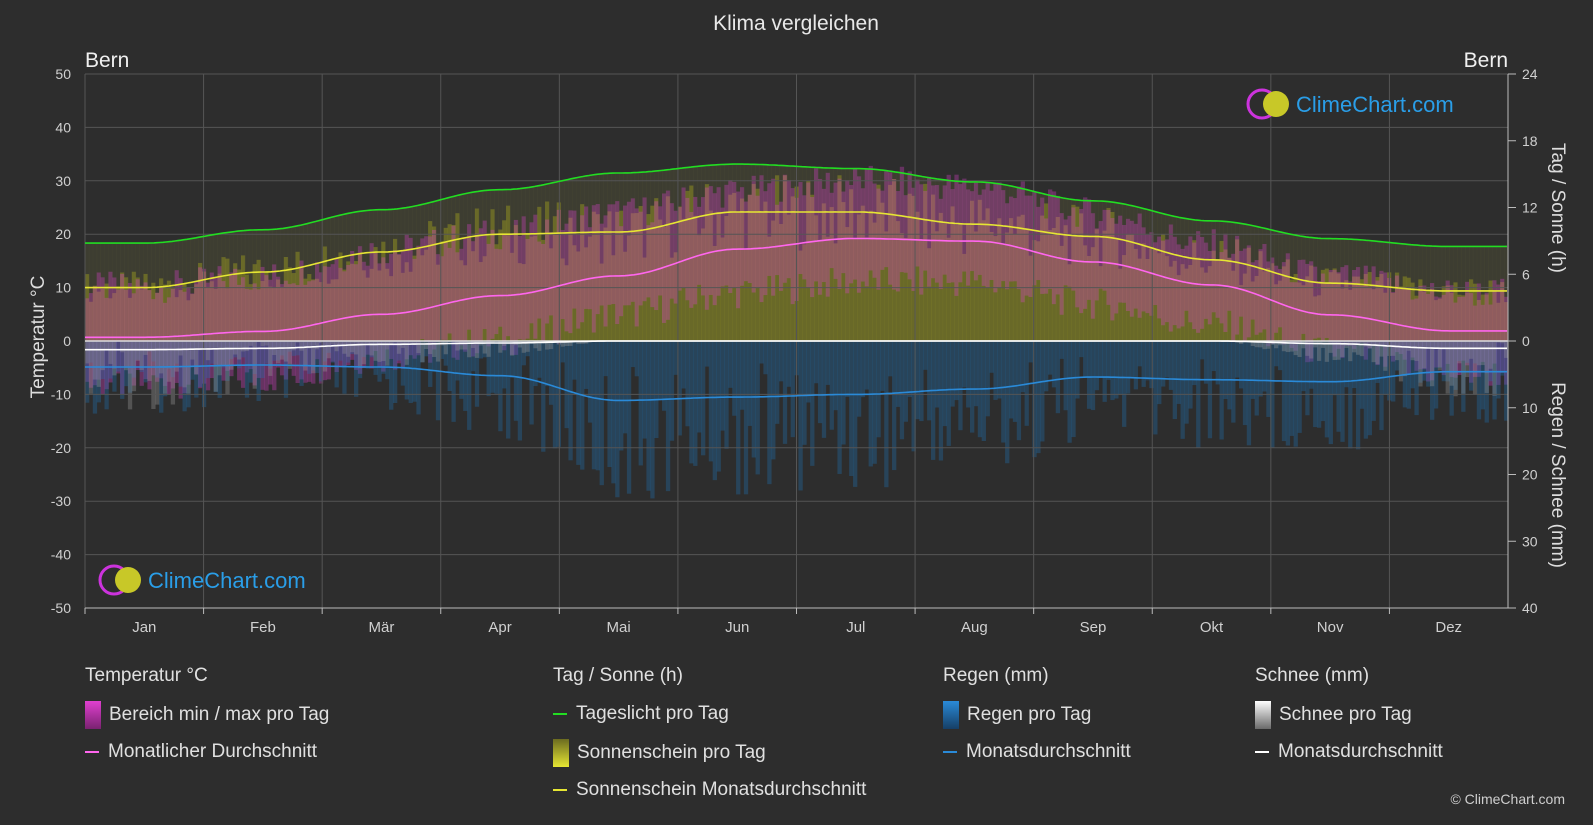 This screenshot has height=825, width=1593. Describe the element at coordinates (1530, 608) in the screenshot. I see `right-bottom-tick-label: 40` at that location.